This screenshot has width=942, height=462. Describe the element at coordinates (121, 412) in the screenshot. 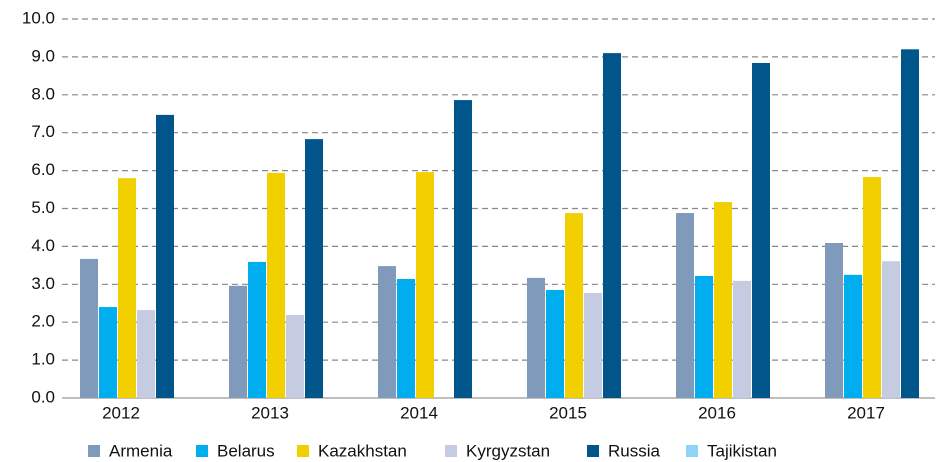

I see `x-tick-label: 2012` at that location.